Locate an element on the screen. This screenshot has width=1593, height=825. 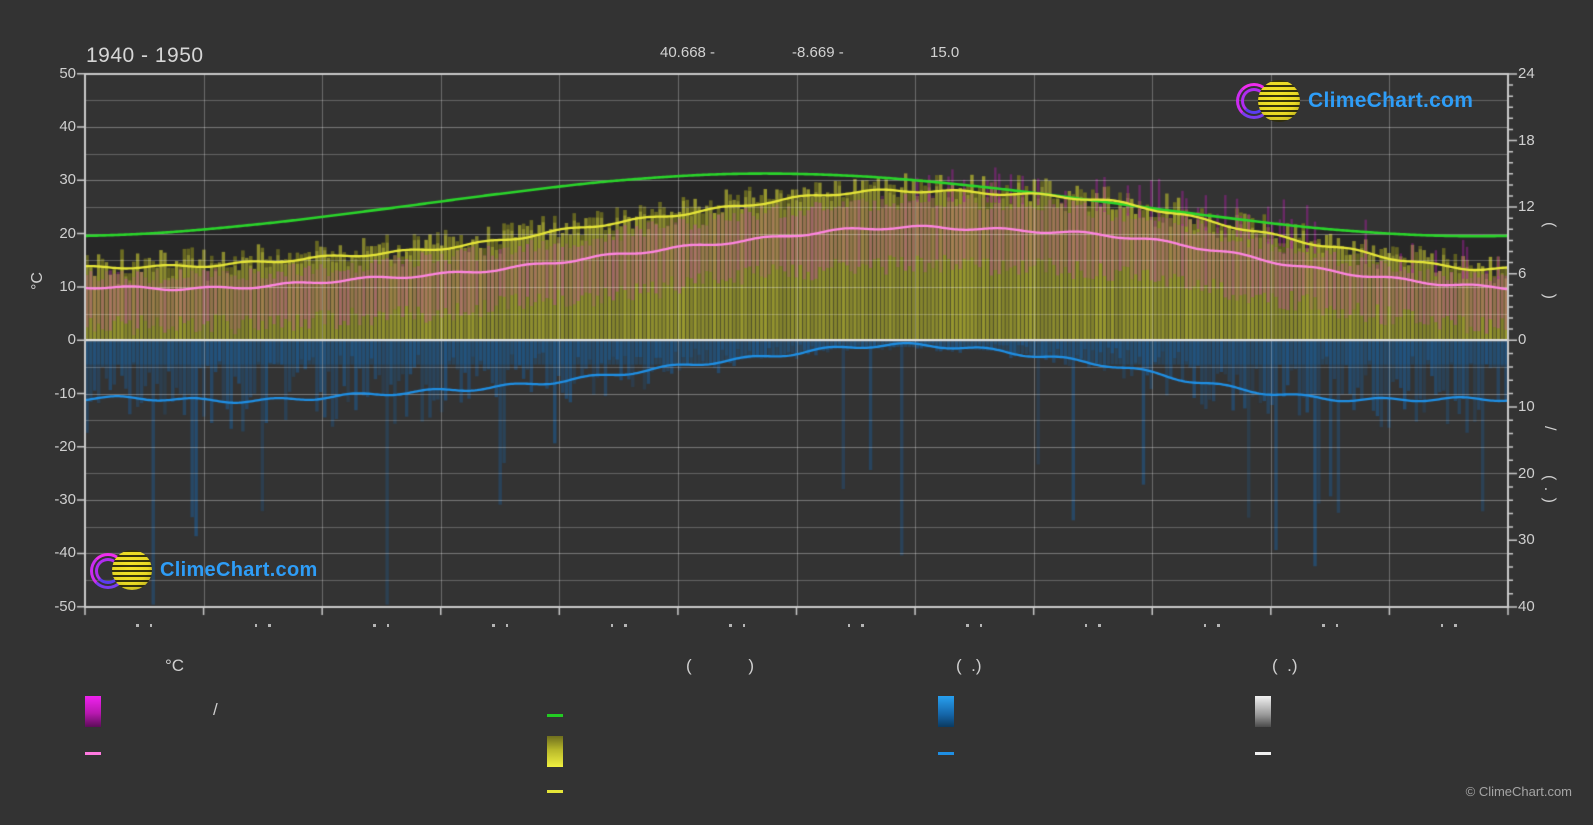
legend-header-rain: ( .) is located at coordinates (969, 665).